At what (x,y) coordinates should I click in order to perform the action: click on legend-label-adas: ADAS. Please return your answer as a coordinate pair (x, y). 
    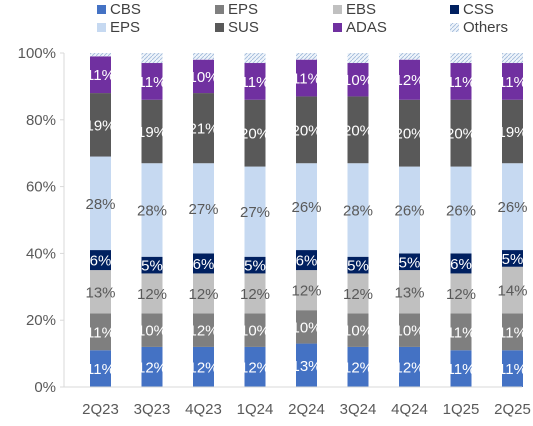
    Looking at the image, I should click on (366, 27).